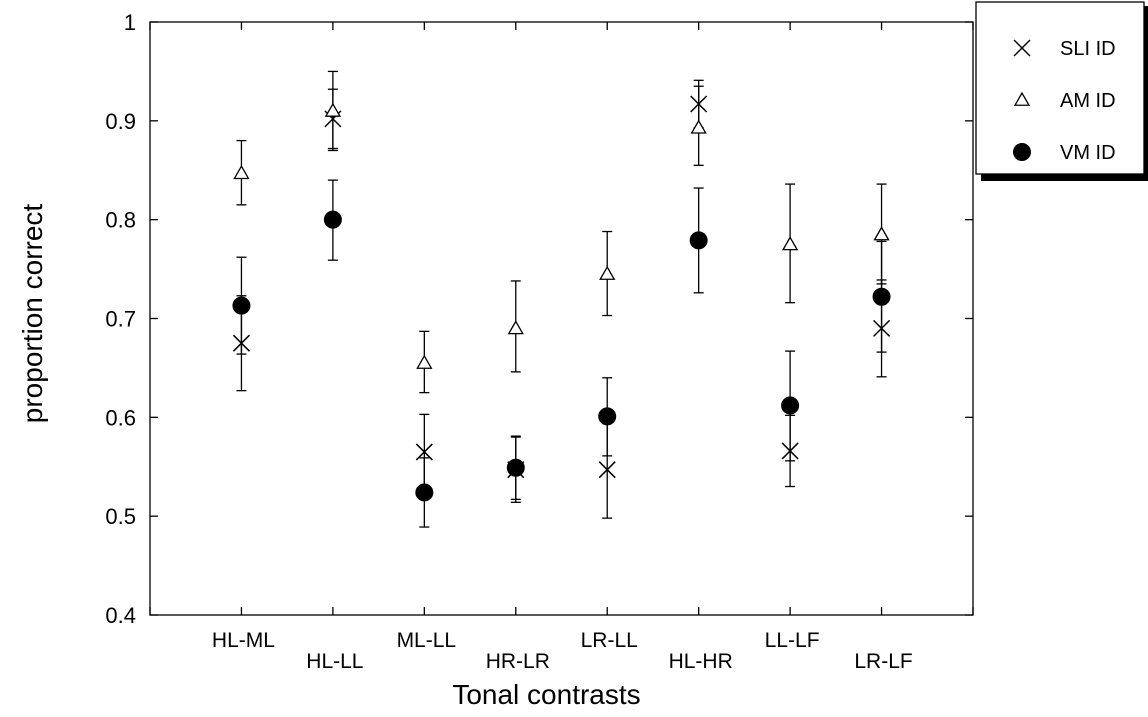  I want to click on y-tick-label: 1, so click(130, 22).